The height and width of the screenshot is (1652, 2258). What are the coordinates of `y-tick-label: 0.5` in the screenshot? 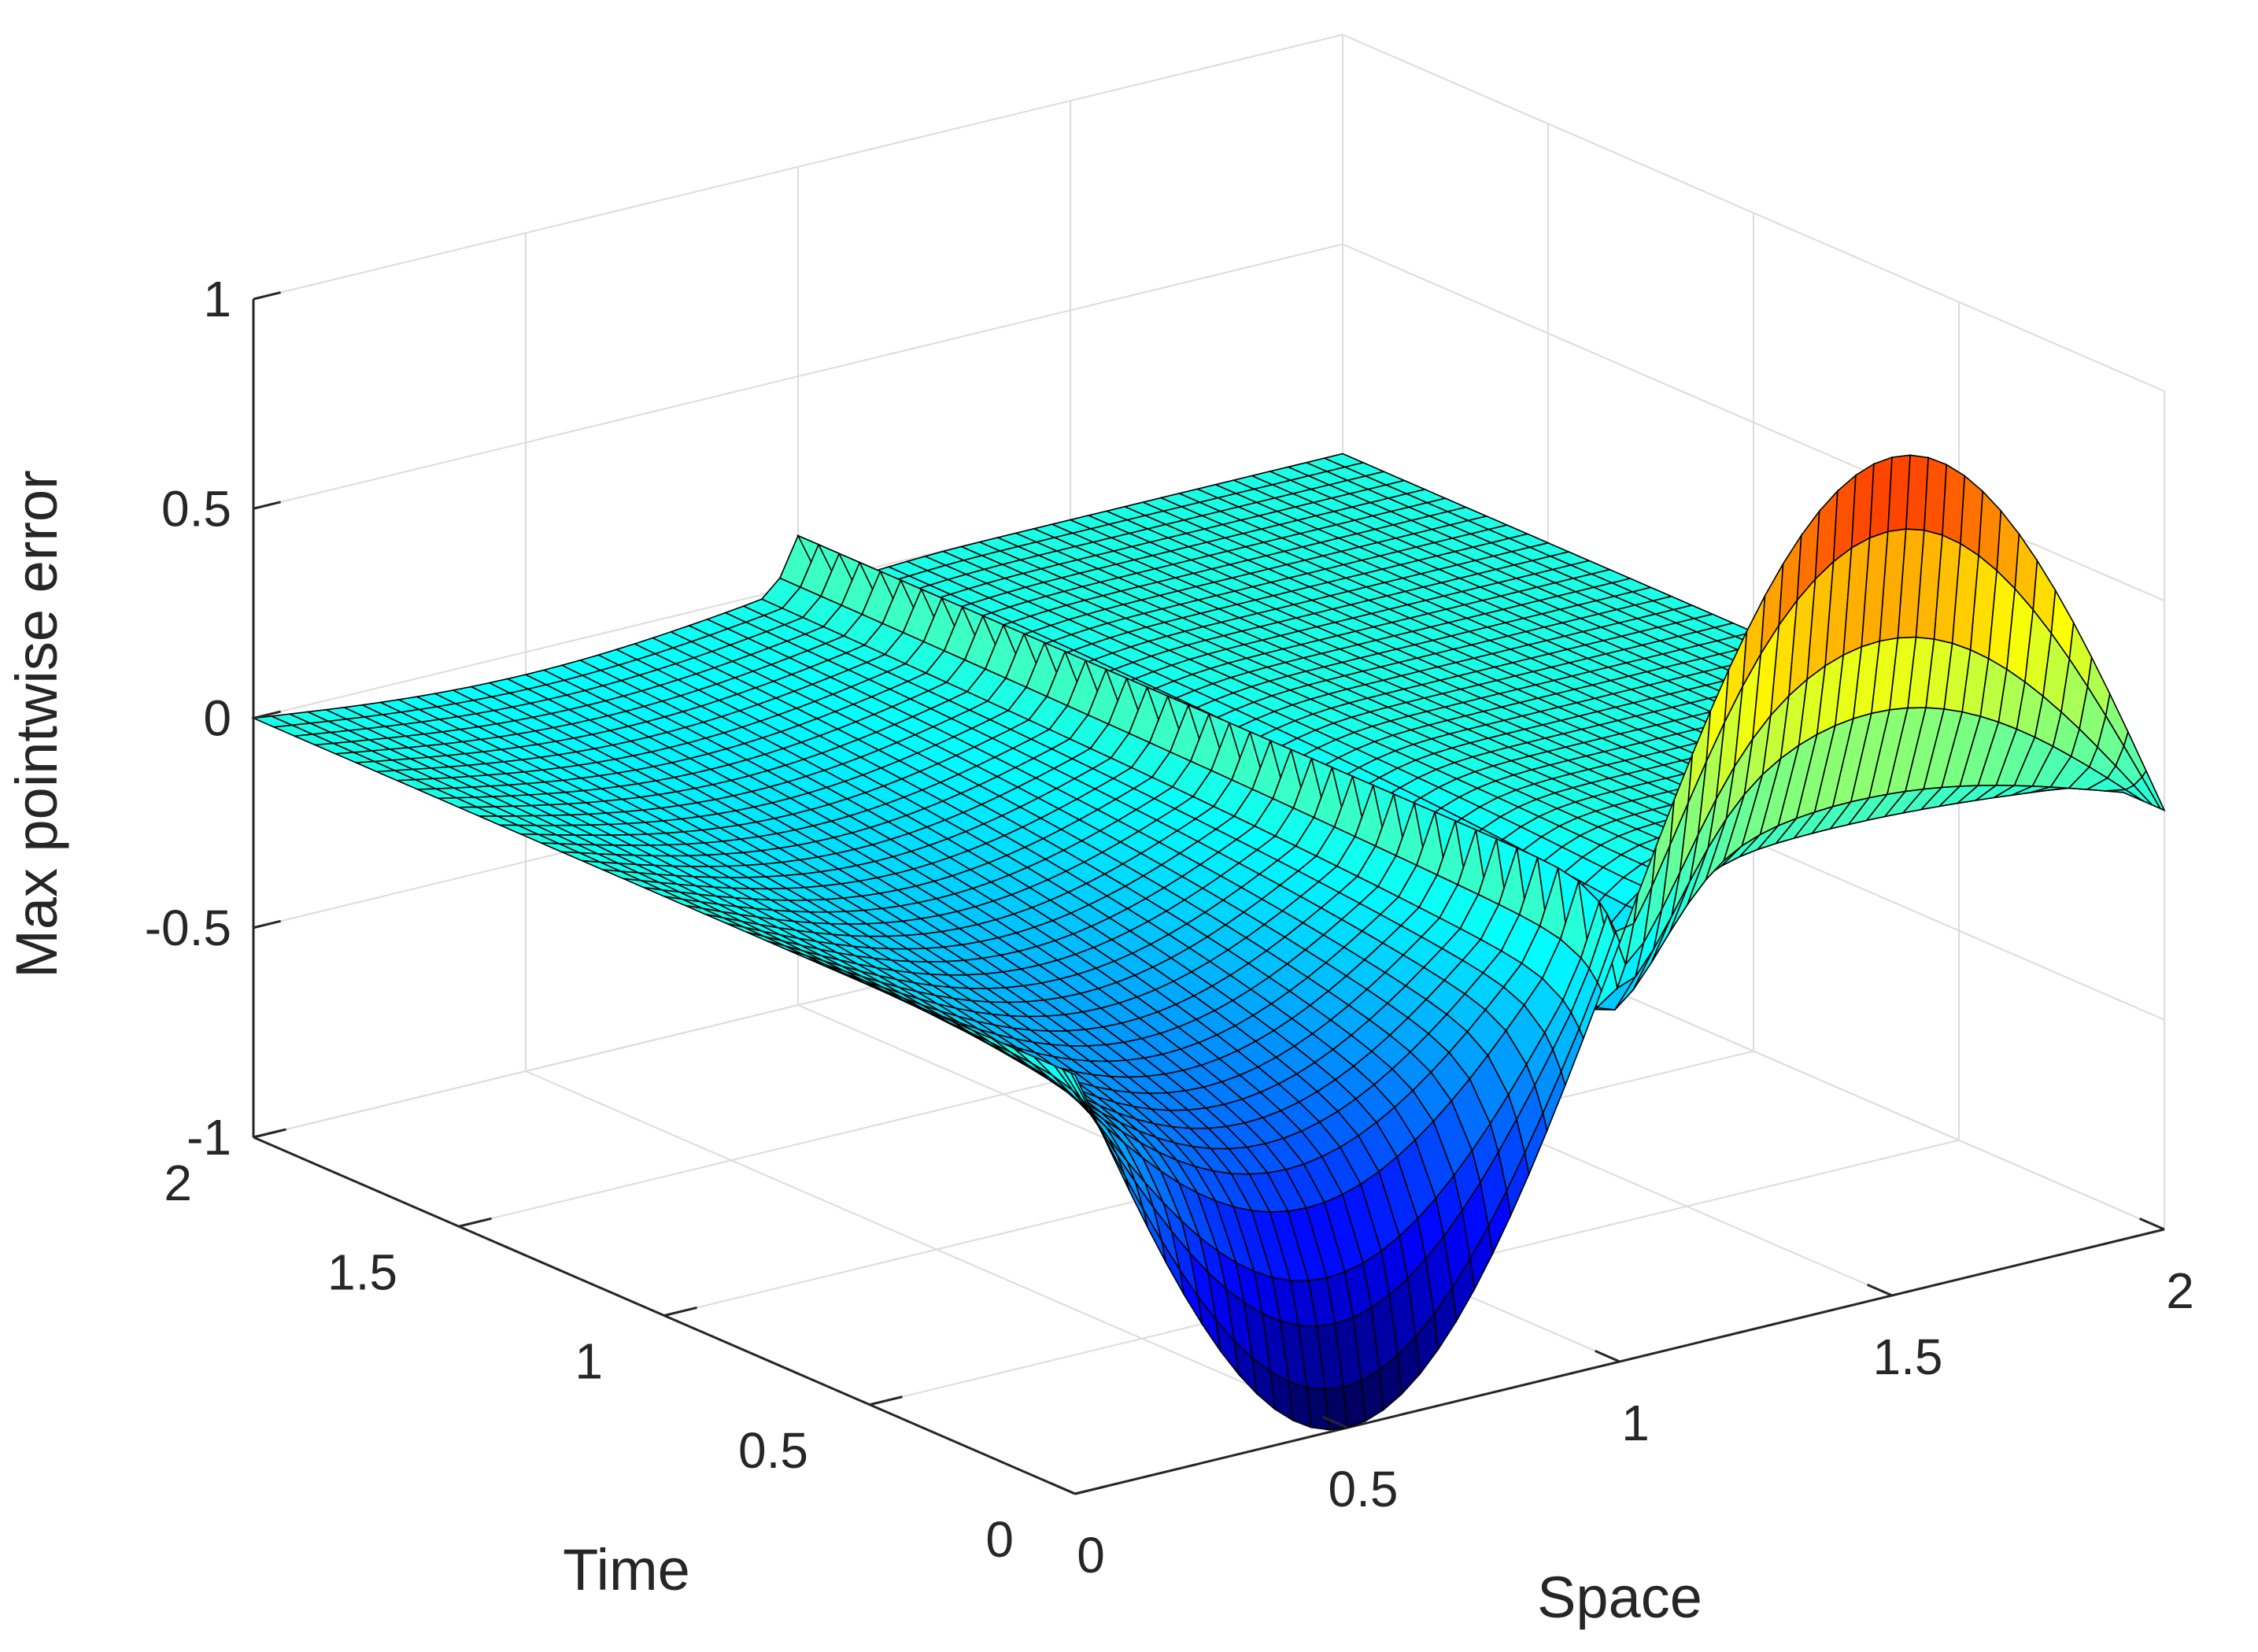 It's located at (773, 1451).